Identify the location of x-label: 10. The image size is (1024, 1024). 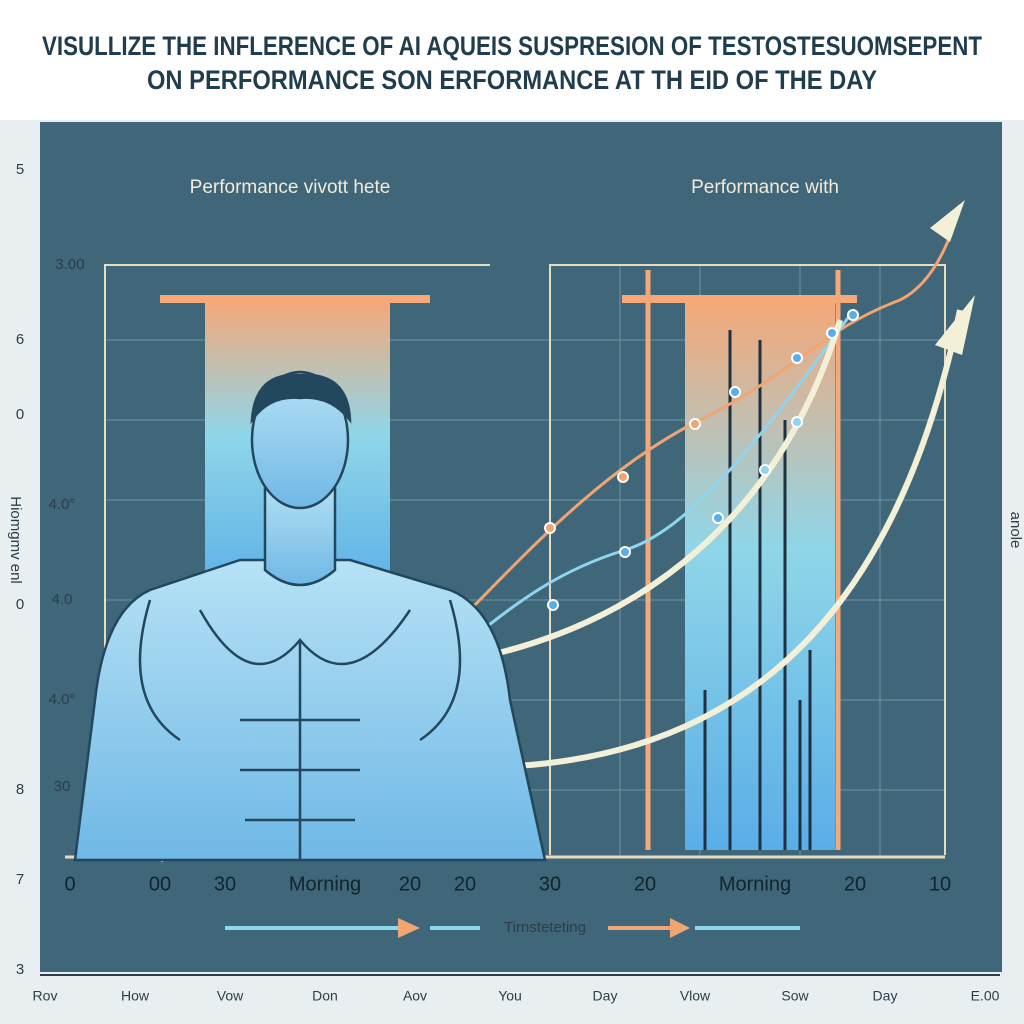
(940, 884).